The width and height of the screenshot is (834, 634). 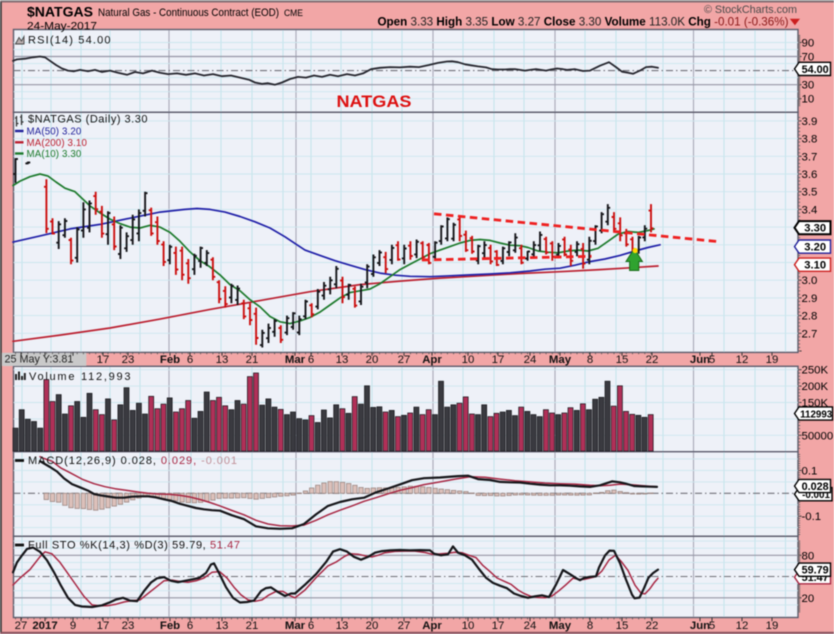 I want to click on svg-text: 3.4, so click(x=810, y=210).